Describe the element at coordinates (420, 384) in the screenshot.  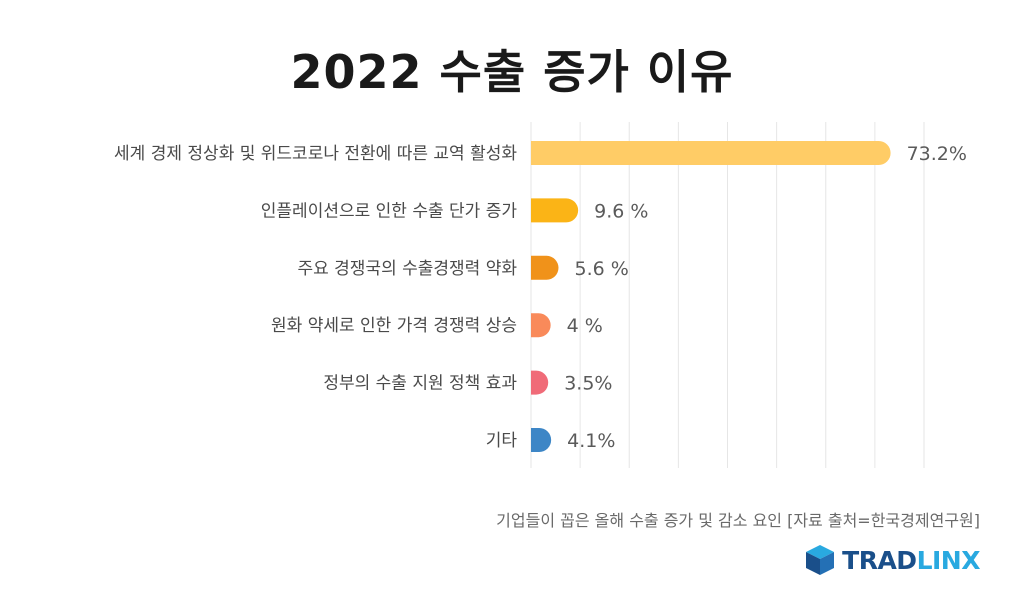
I see `category-label: 정부의 수출 지원 정책 효과` at that location.